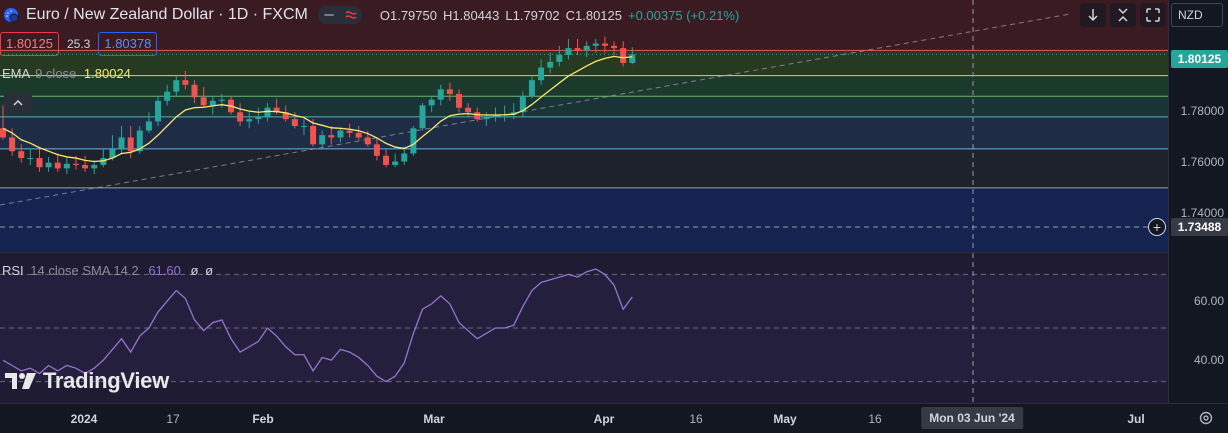  I want to click on collapse-legend-button, so click(18, 103).